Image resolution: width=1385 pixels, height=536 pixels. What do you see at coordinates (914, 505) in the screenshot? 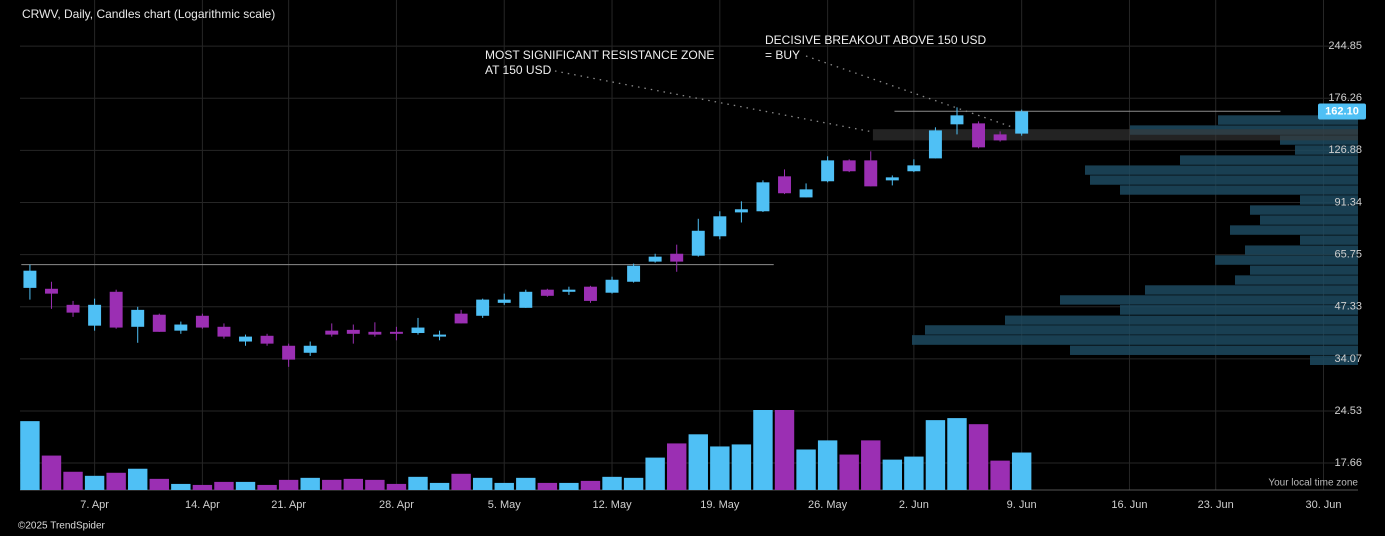
I see `x-tick-label: 2. Jun` at bounding box center [914, 505].